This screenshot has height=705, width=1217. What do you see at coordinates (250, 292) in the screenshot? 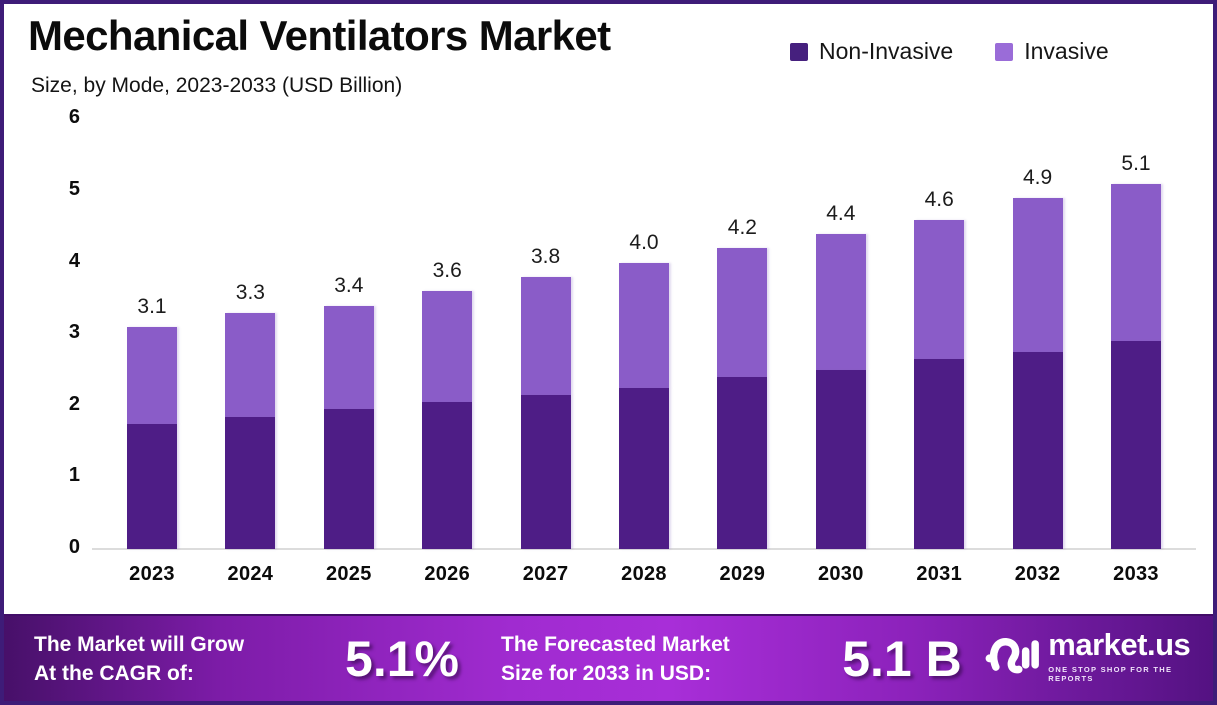
I see `bar-total-label-2024: 3.3` at bounding box center [250, 292].